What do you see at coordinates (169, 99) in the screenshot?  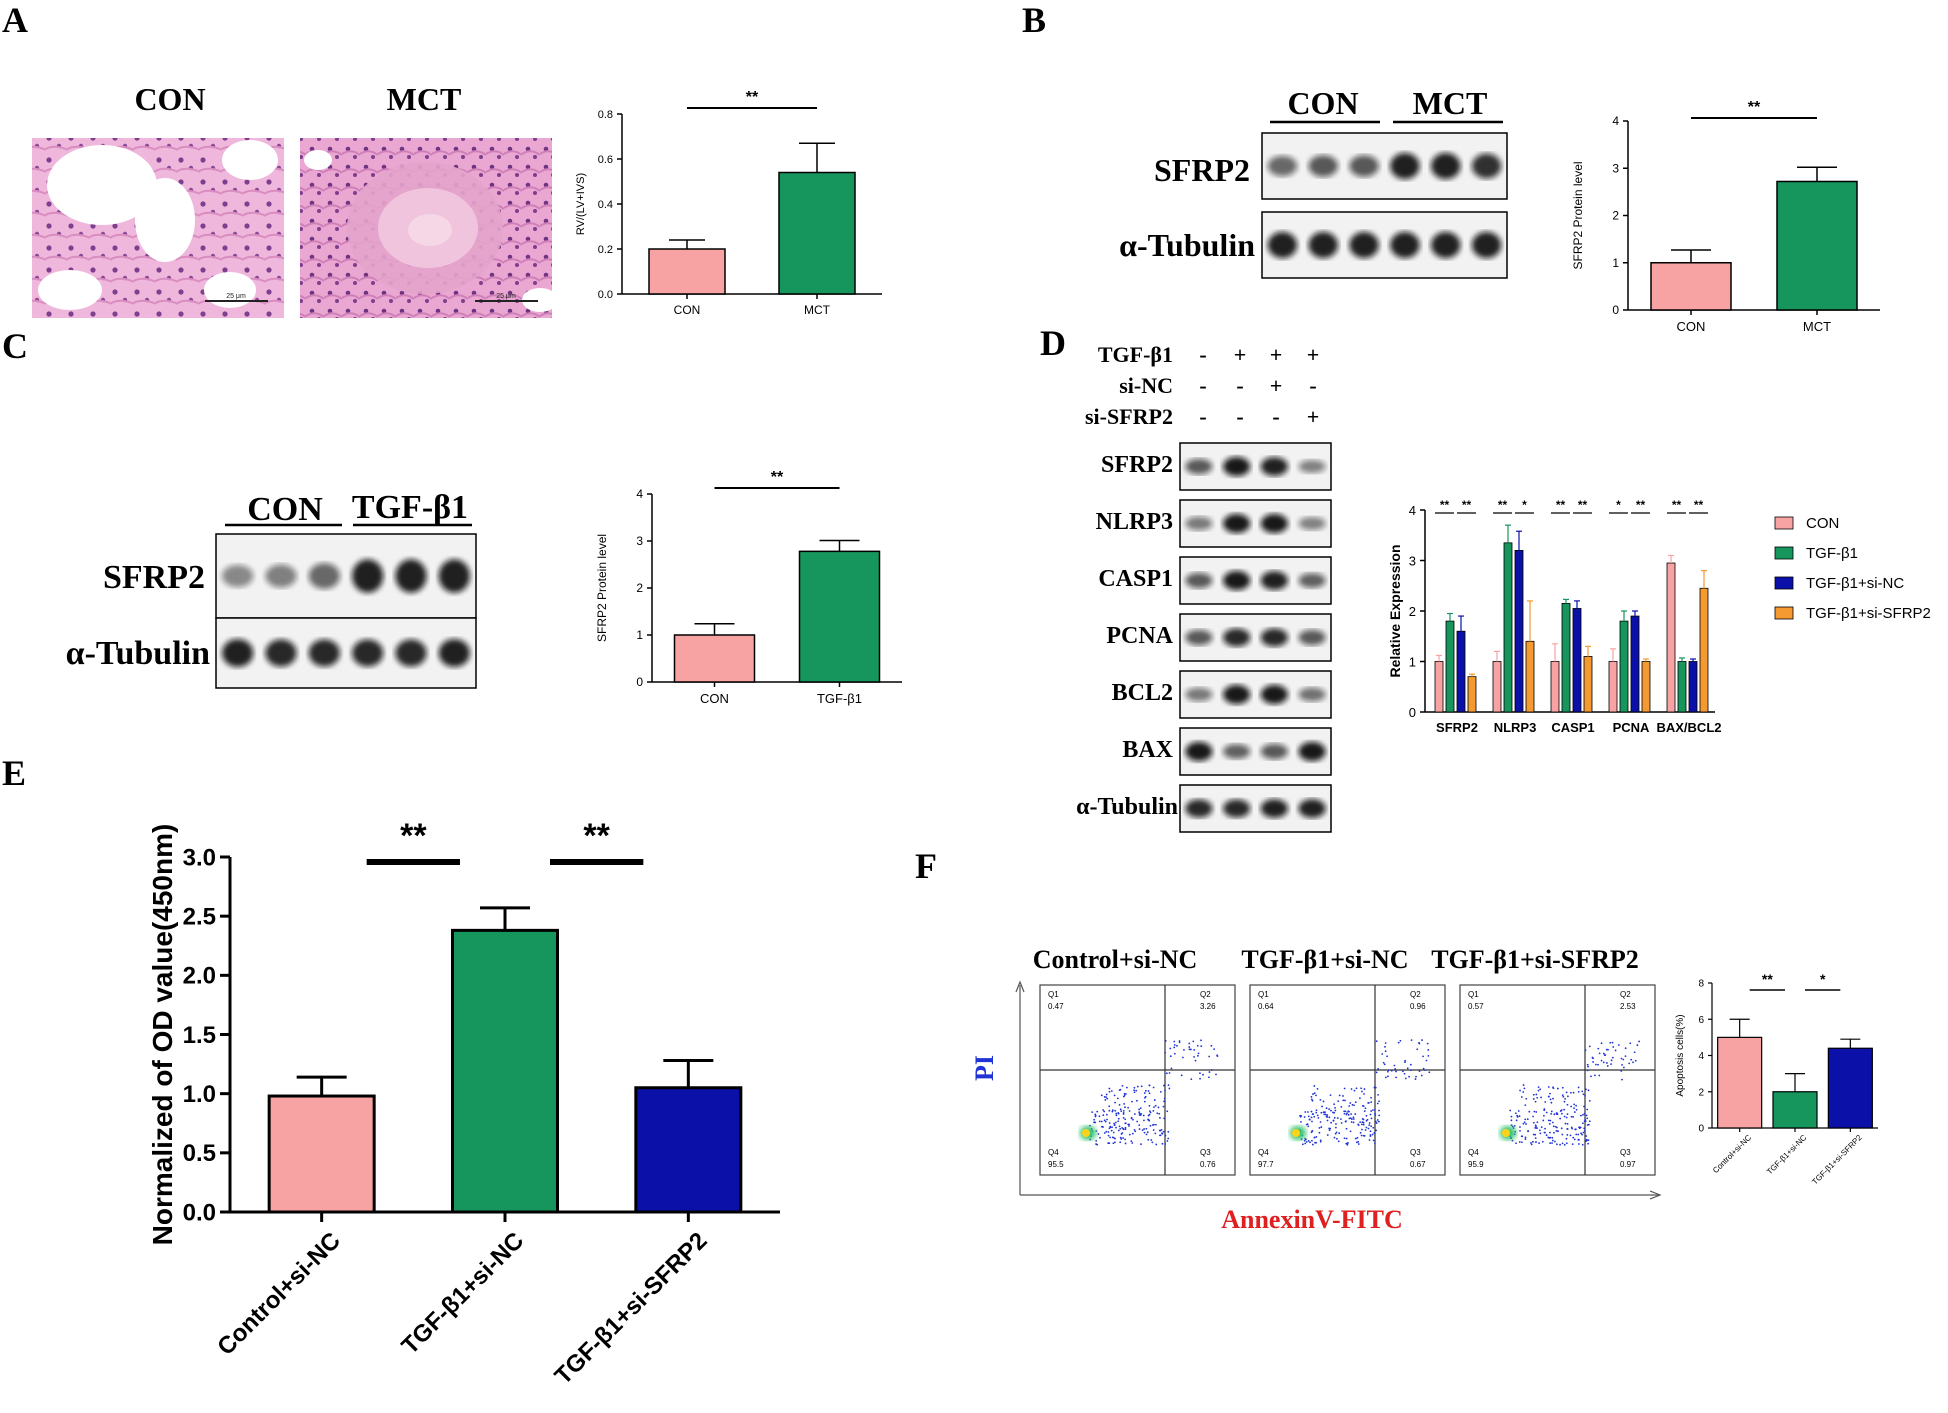 I see `histology-label-con: CON` at bounding box center [169, 99].